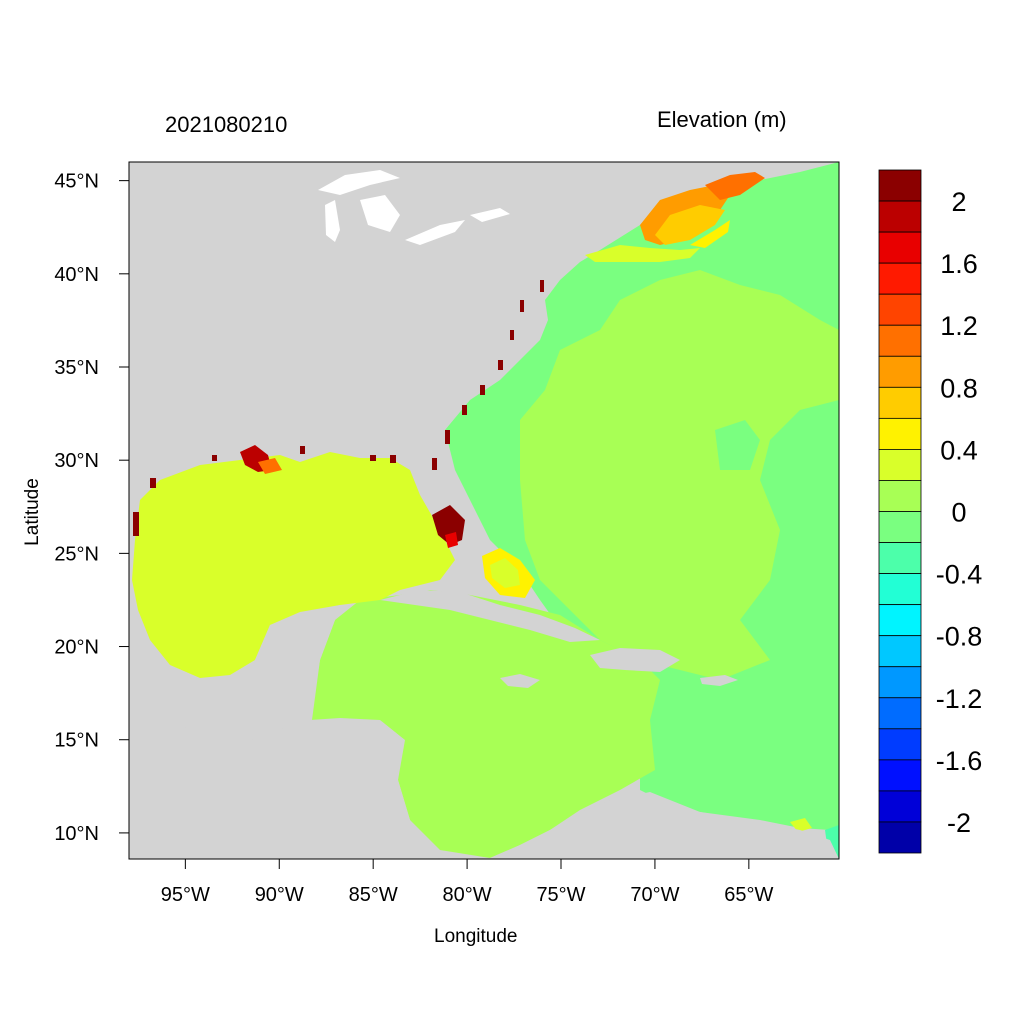 This screenshot has width=1024, height=1024. I want to click on central-atlantic-blob, so click(737, 445).